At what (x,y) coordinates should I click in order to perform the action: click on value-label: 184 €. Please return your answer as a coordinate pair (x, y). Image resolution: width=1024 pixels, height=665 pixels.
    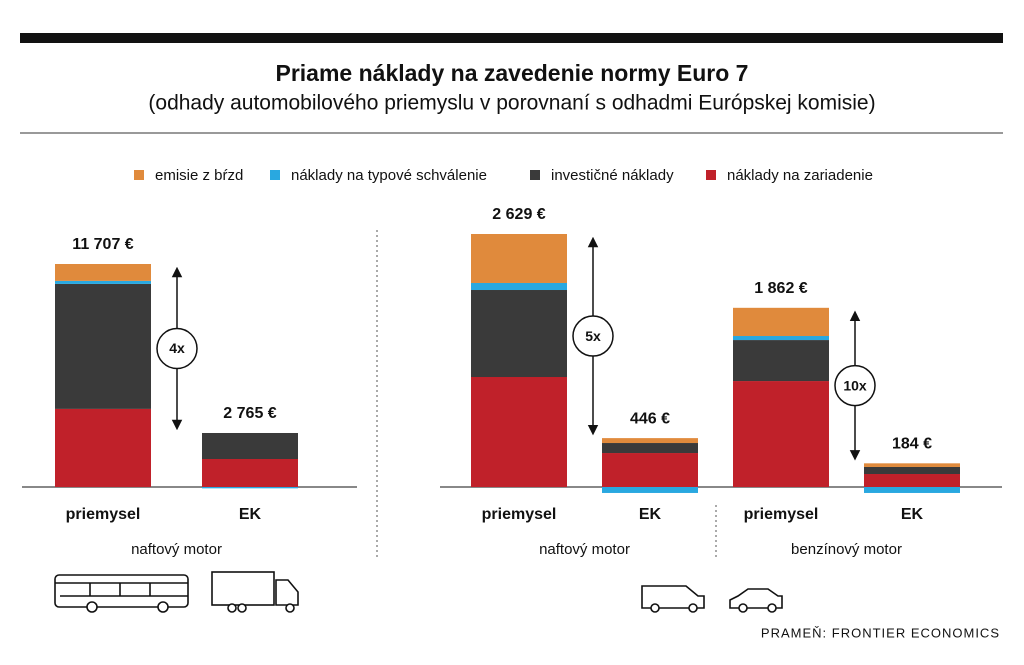
    Looking at the image, I should click on (912, 444).